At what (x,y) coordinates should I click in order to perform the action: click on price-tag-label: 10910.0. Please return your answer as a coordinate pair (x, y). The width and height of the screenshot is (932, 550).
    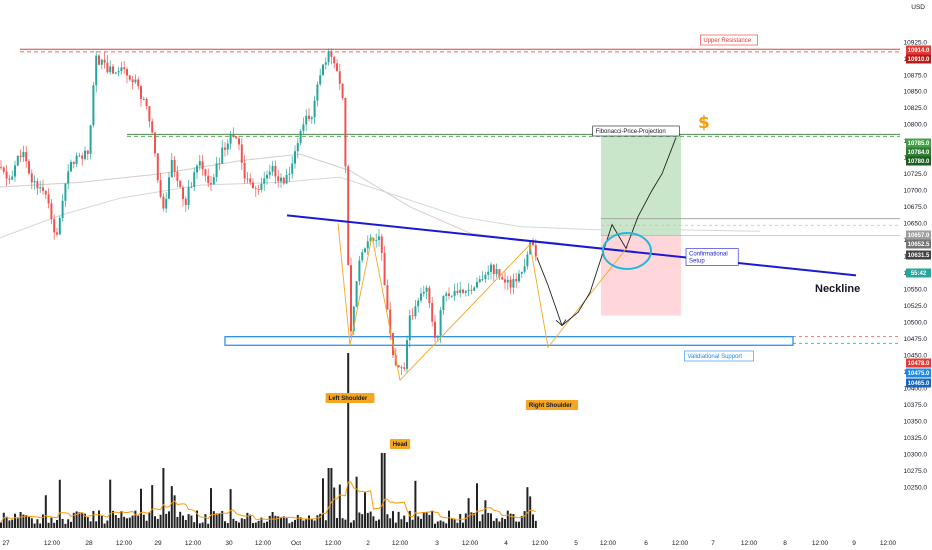
    Looking at the image, I should click on (919, 60).